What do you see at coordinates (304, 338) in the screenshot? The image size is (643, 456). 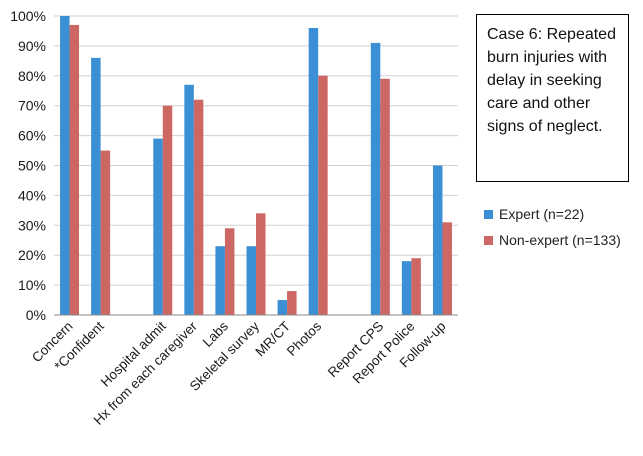 I see `x-tick-label: Photos` at bounding box center [304, 338].